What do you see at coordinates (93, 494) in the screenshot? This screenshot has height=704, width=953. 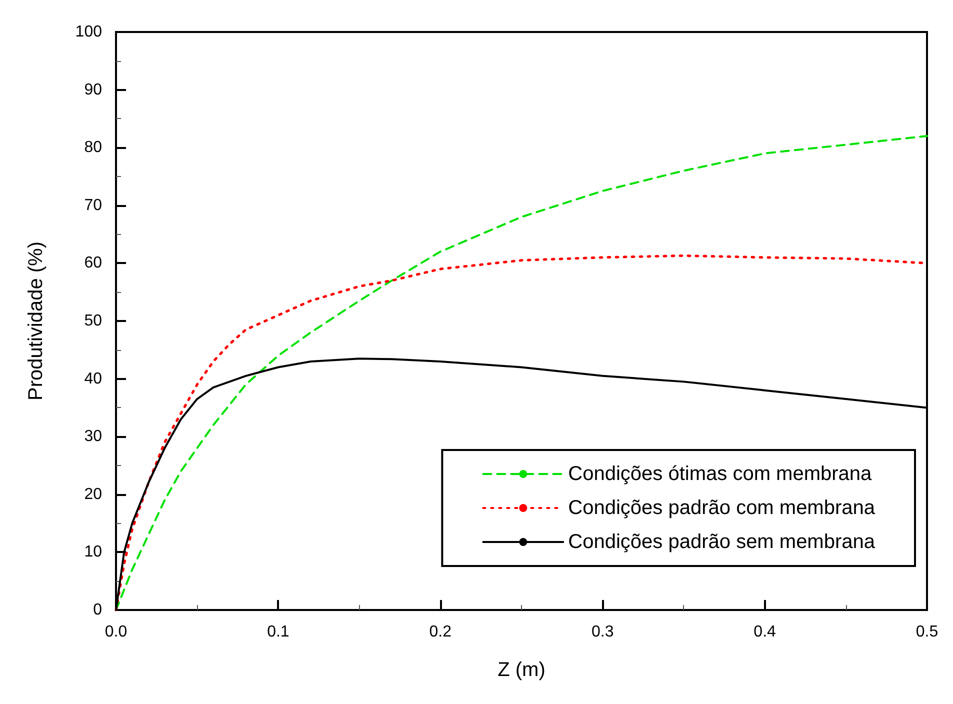 I see `y-tick-label: 20` at bounding box center [93, 494].